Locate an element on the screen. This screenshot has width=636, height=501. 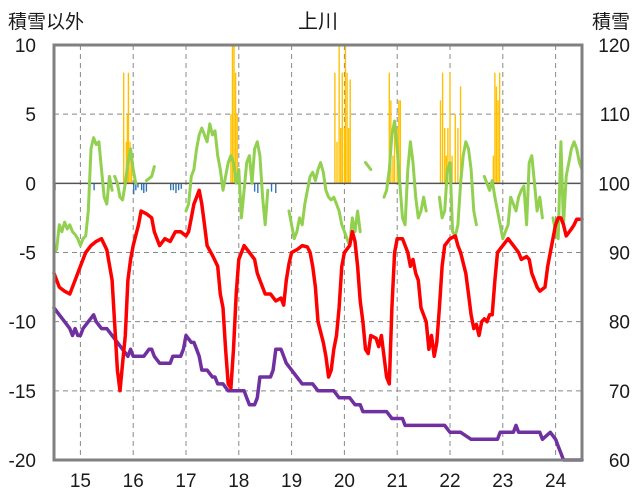
y-right-tick-label: 120 is located at coordinates (614, 46).